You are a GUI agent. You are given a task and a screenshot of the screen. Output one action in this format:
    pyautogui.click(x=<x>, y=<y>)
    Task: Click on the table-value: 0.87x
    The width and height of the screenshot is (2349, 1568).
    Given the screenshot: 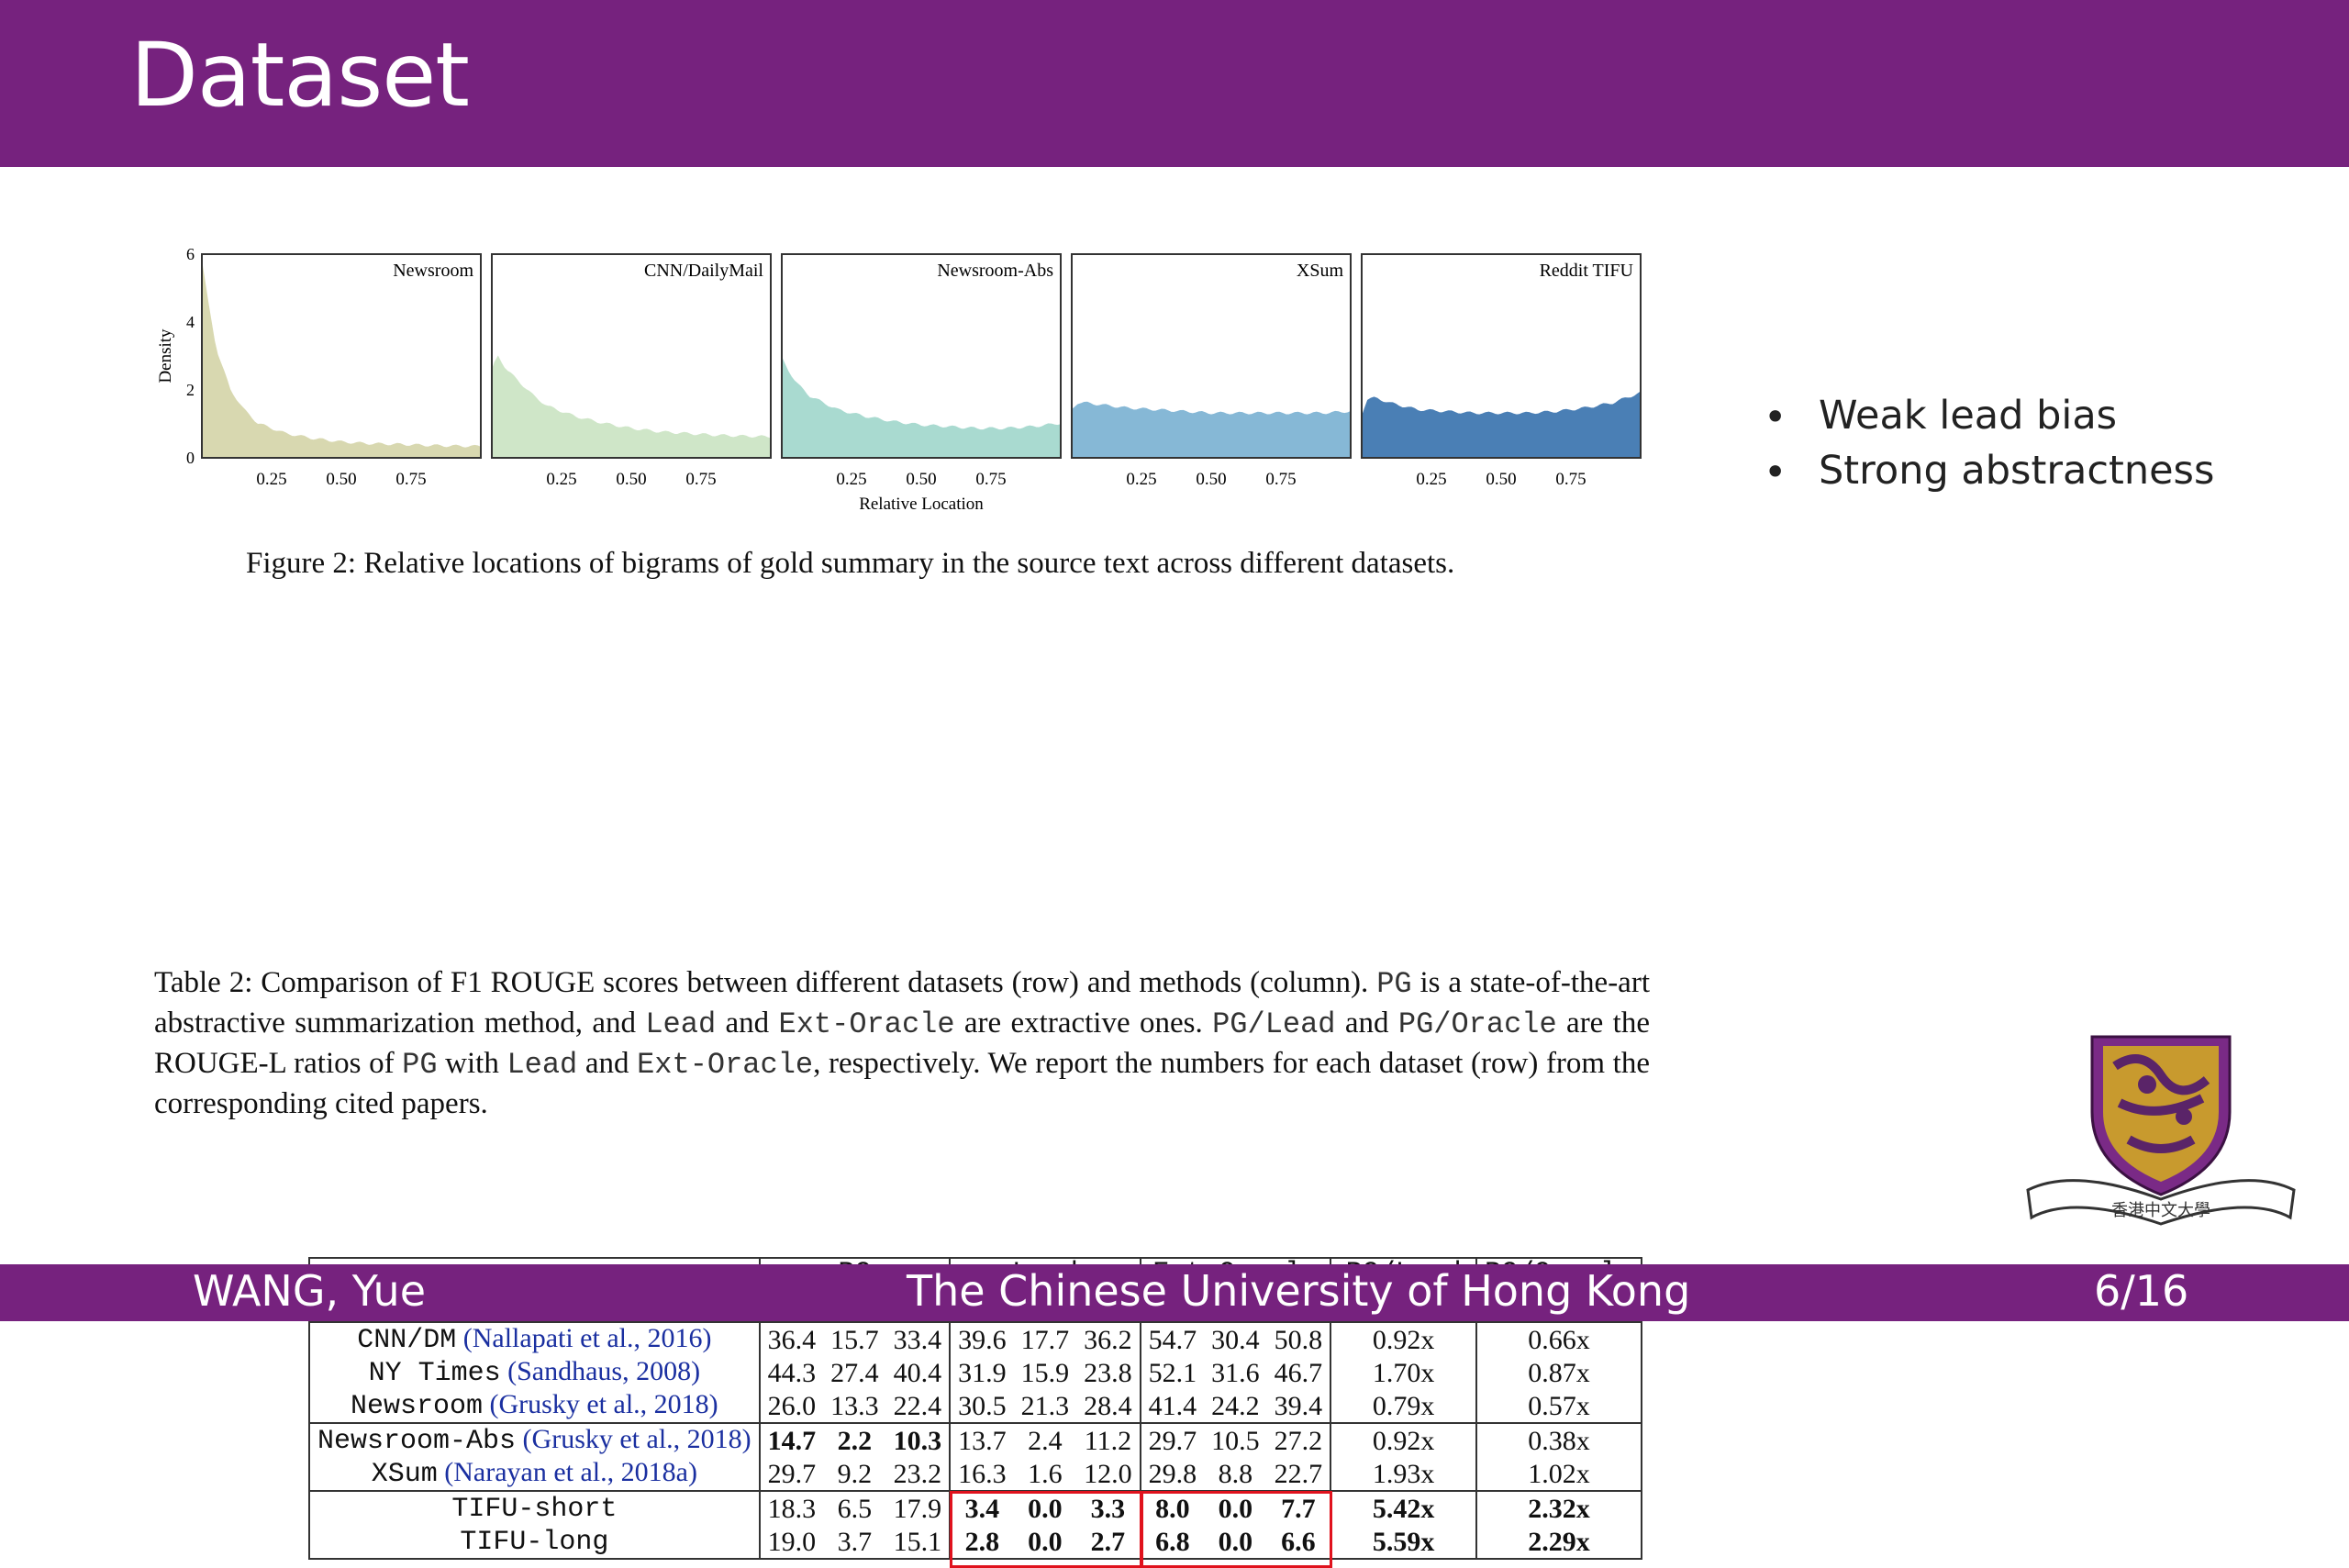 What is the action you would take?
    pyautogui.click(x=1559, y=1372)
    